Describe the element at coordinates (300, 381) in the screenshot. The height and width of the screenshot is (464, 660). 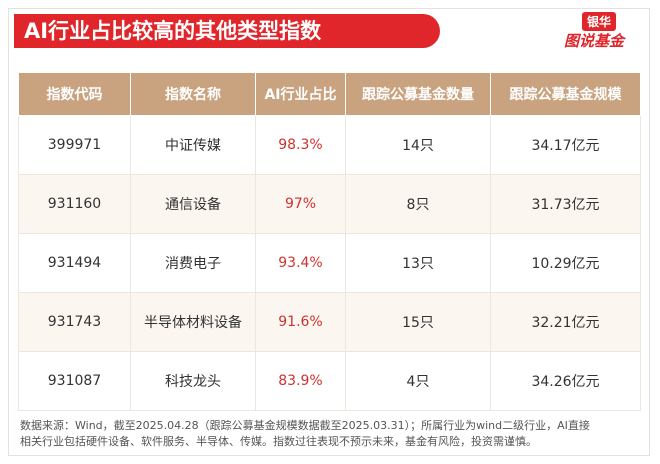
I see `table-cell: 83.9%` at that location.